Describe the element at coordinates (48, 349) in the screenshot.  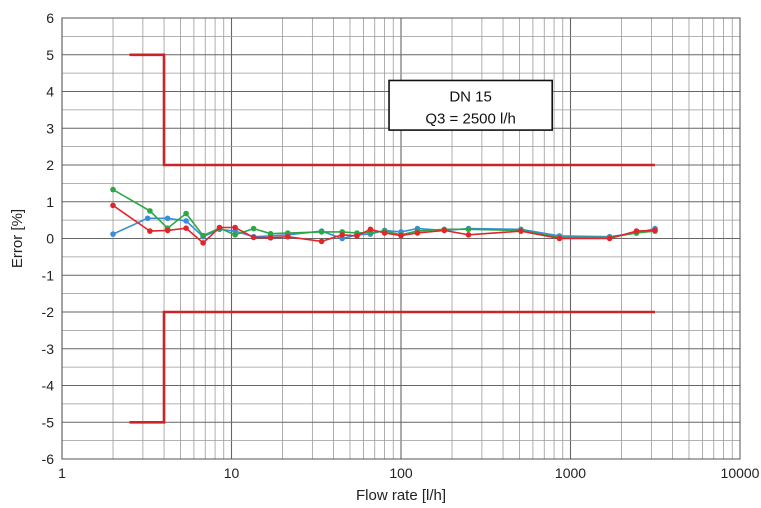
I see `y-tick-label: -3` at that location.